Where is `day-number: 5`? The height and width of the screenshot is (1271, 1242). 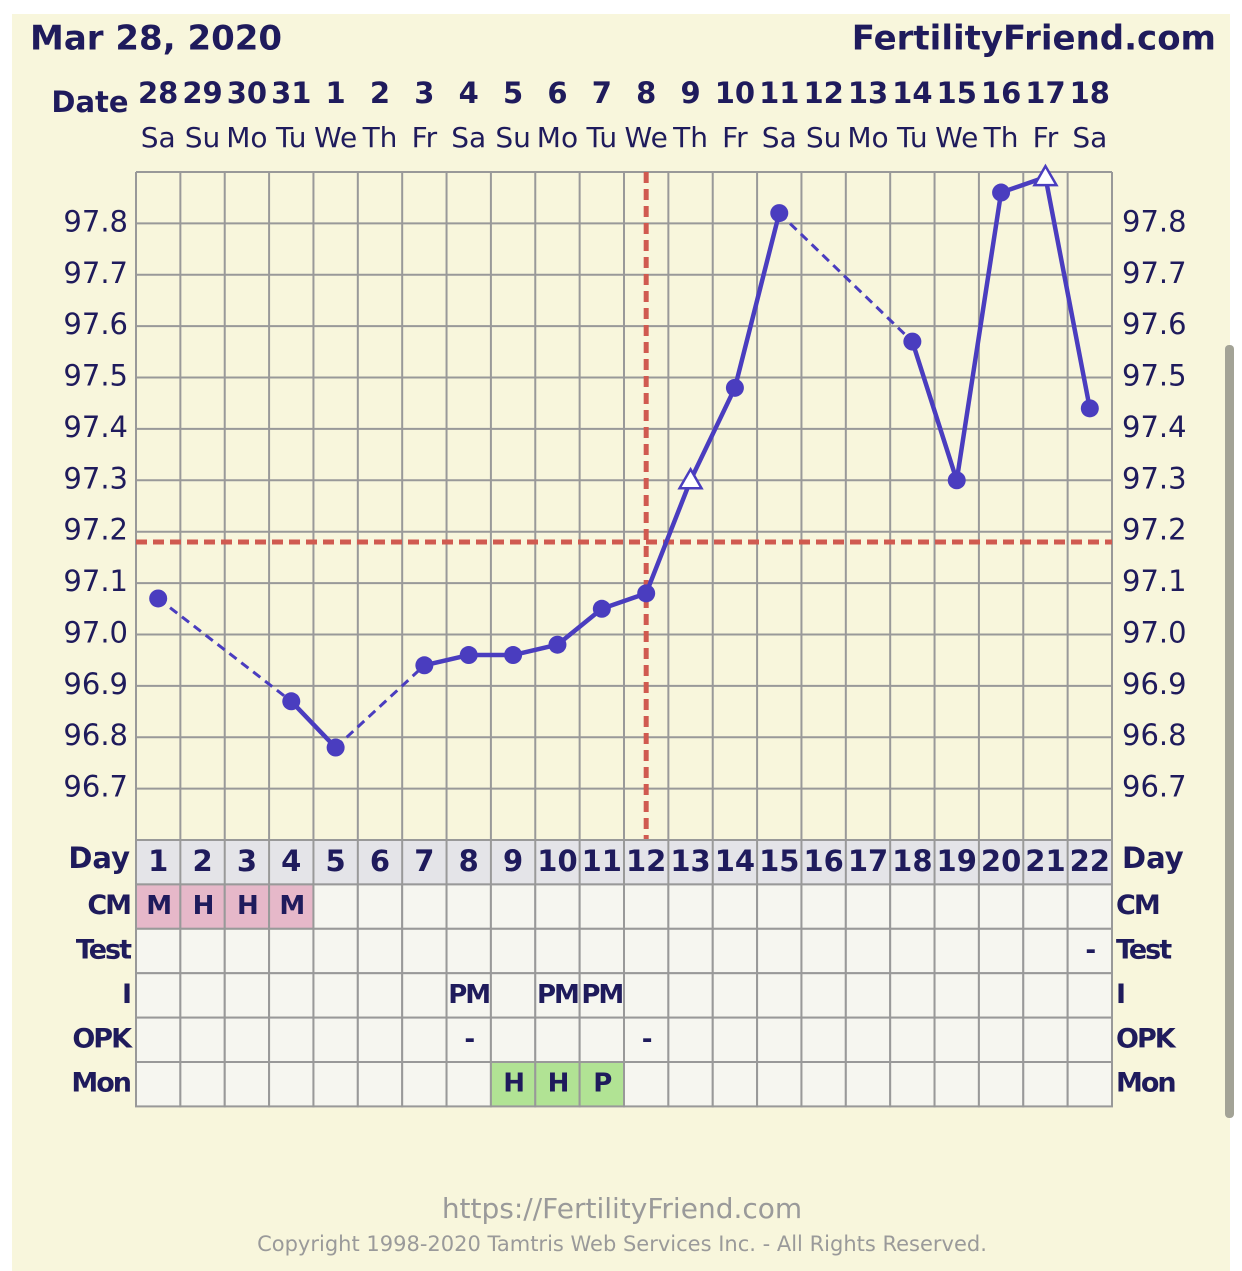
day-number: 5 is located at coordinates (336, 861).